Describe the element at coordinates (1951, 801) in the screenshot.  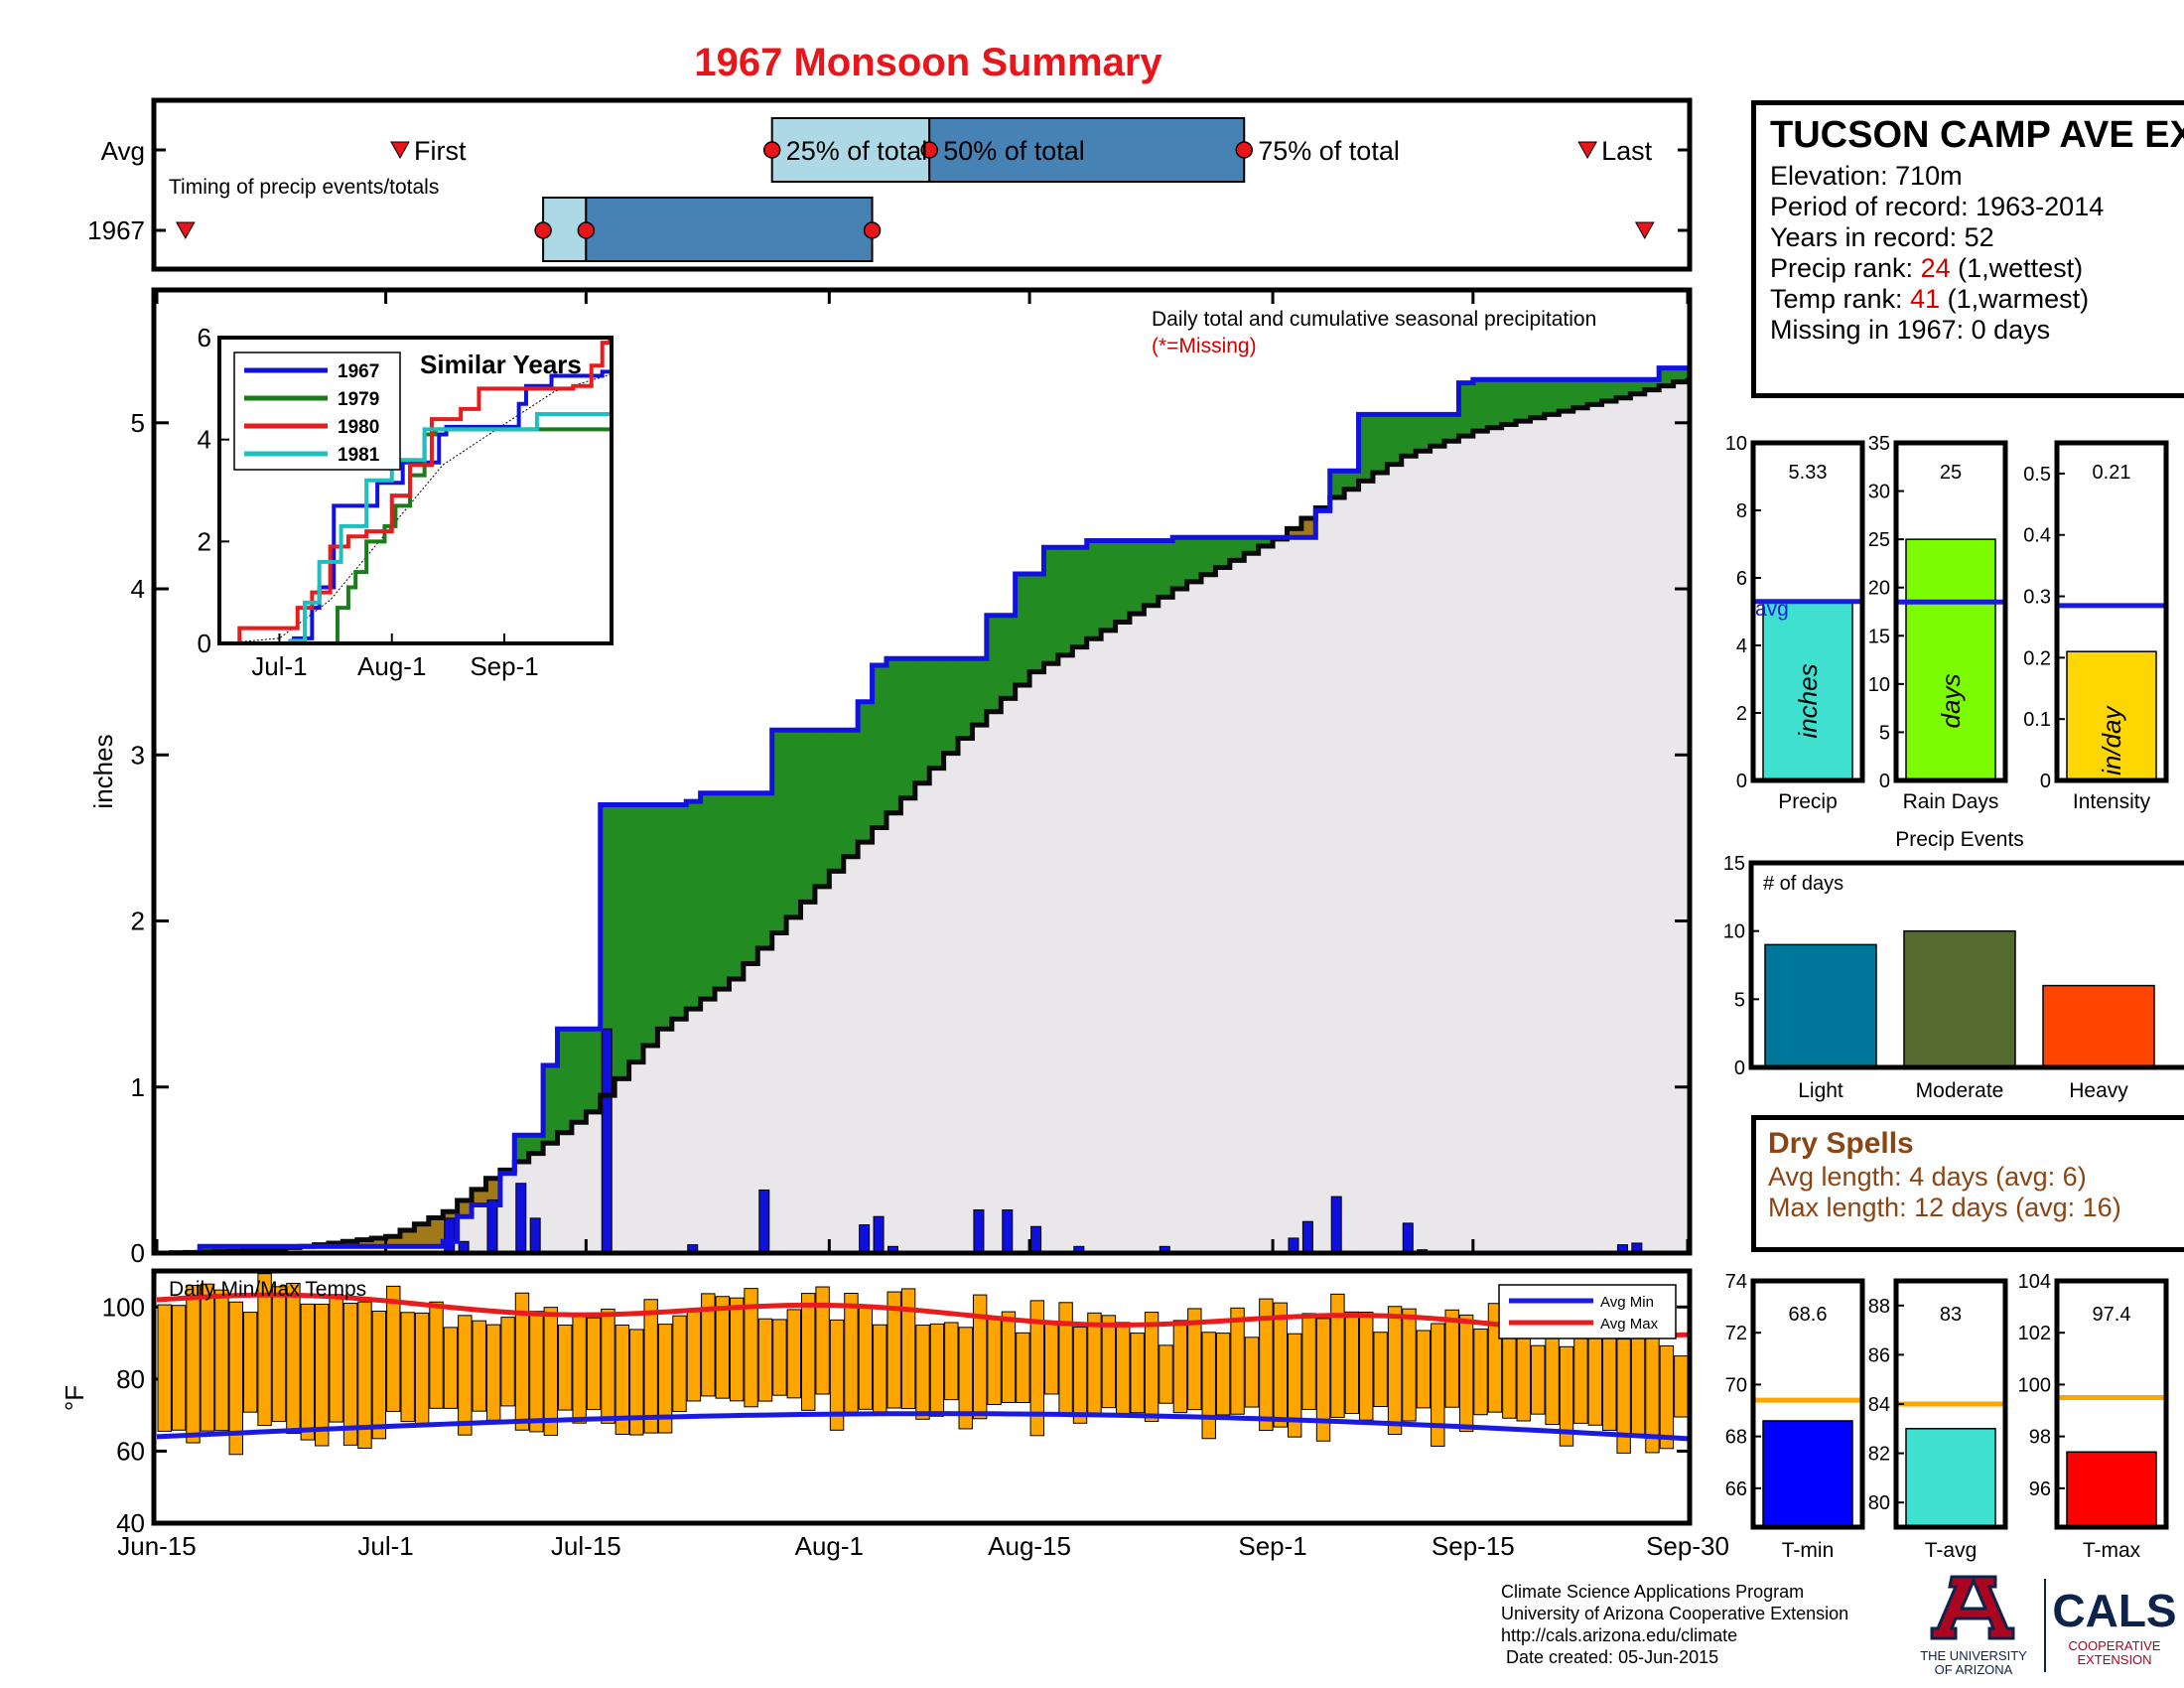
I see `panel-category-label: Rain Days` at that location.